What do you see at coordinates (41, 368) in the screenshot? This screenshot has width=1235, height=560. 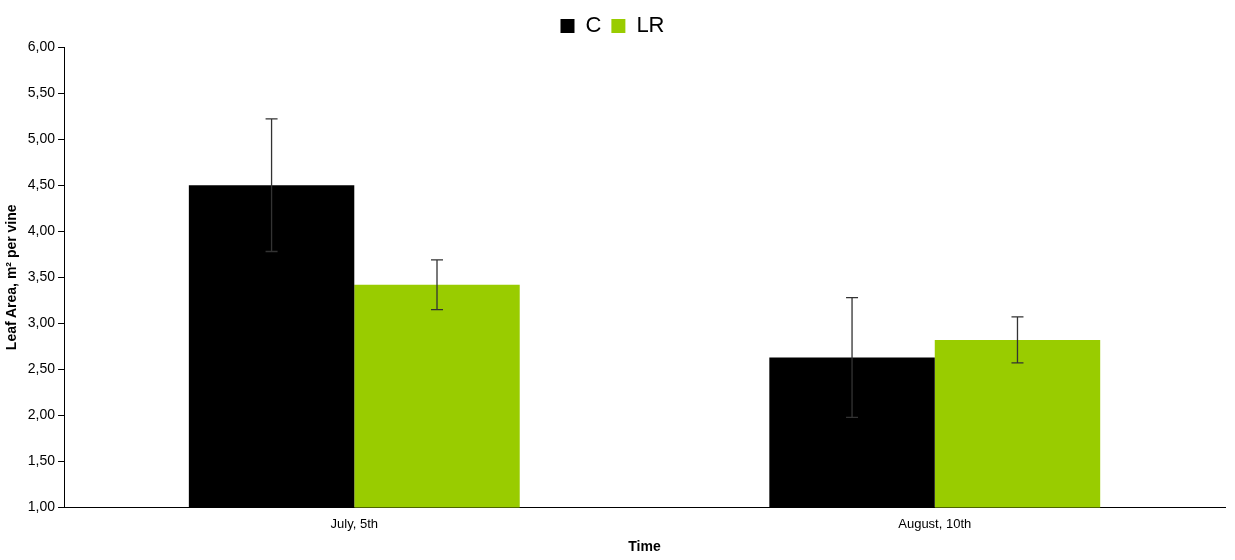 I see `y-tick-label: 2,50` at bounding box center [41, 368].